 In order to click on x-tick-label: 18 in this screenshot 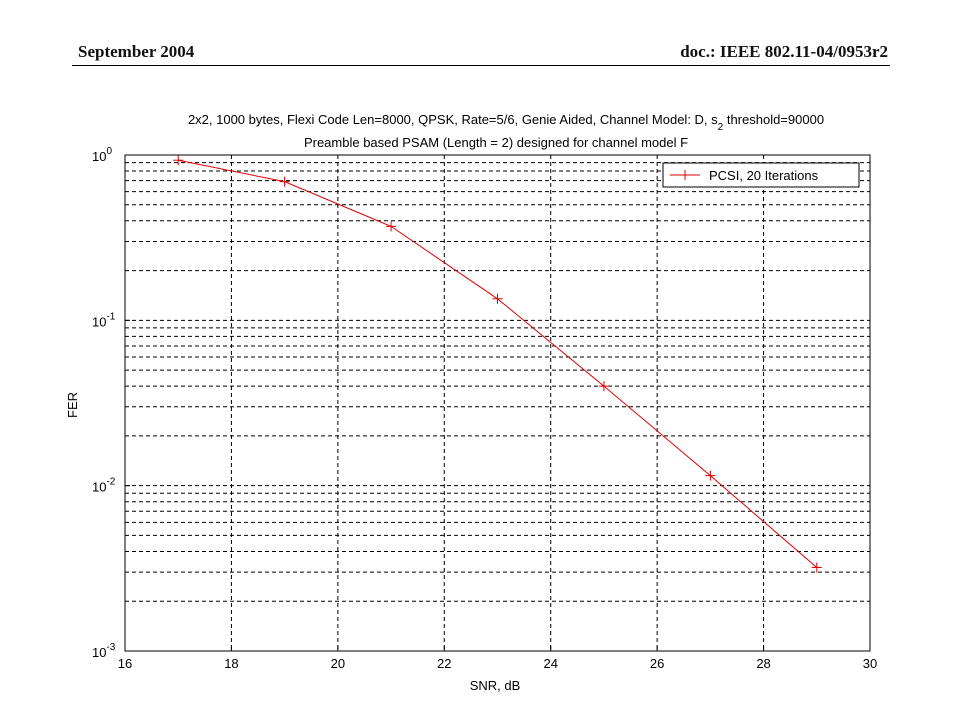, I will do `click(231, 663)`.